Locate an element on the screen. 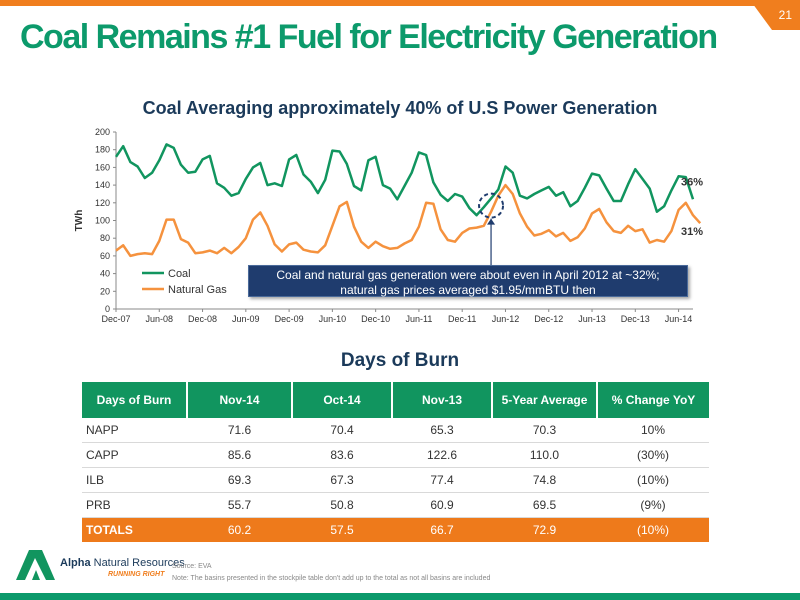 This screenshot has height=600, width=800. table-cell: 77.4 is located at coordinates (442, 480).